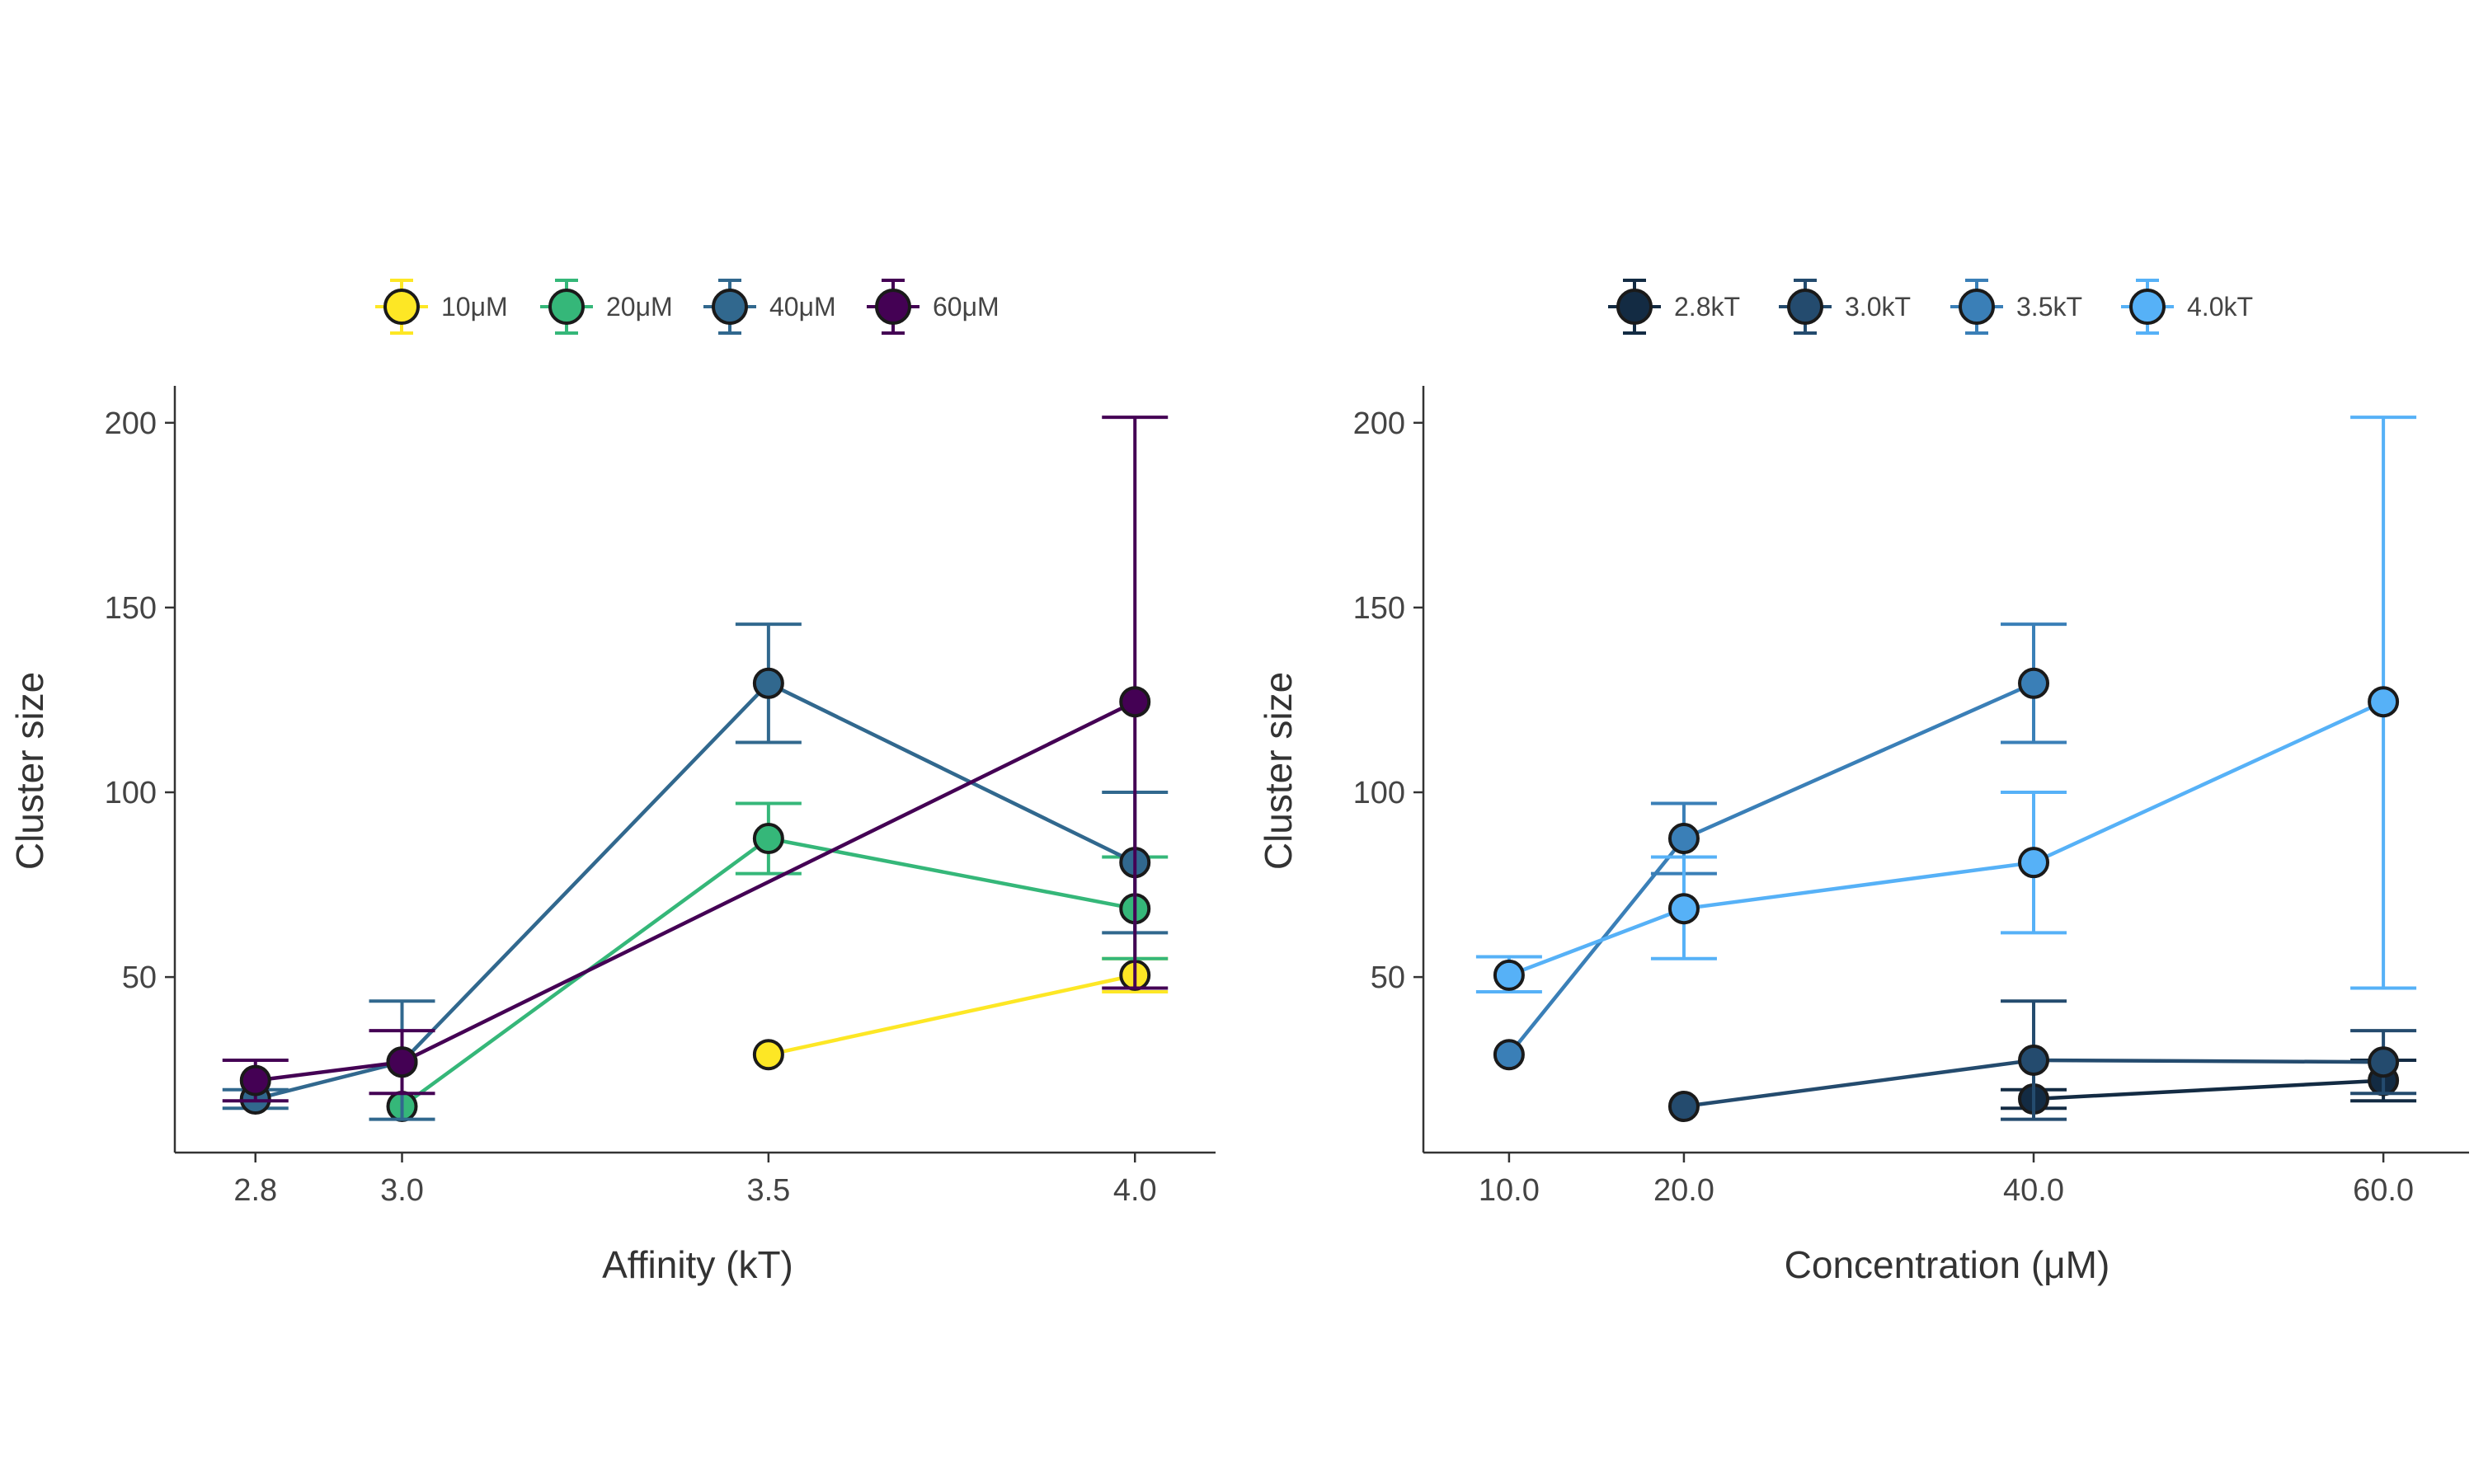 This screenshot has width=2474, height=1484. I want to click on legend-item: 10μM, so click(441, 307).